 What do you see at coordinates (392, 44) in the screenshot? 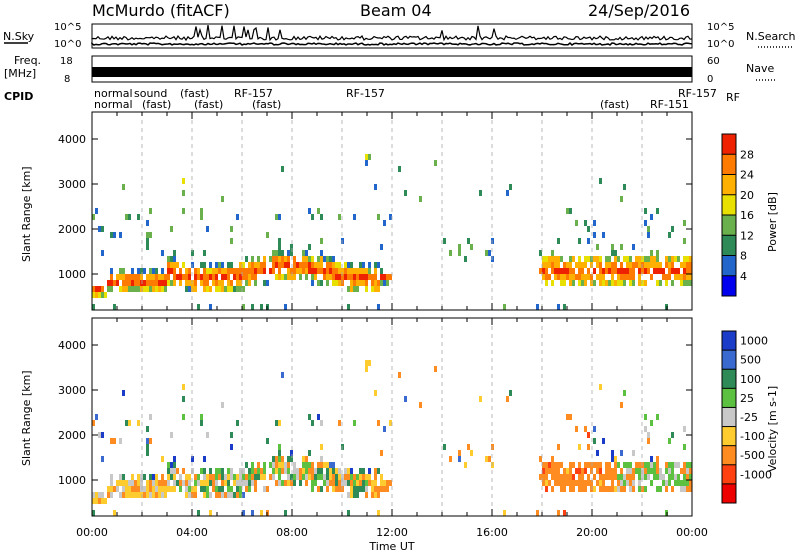
I see `noise-search-trace` at bounding box center [392, 44].